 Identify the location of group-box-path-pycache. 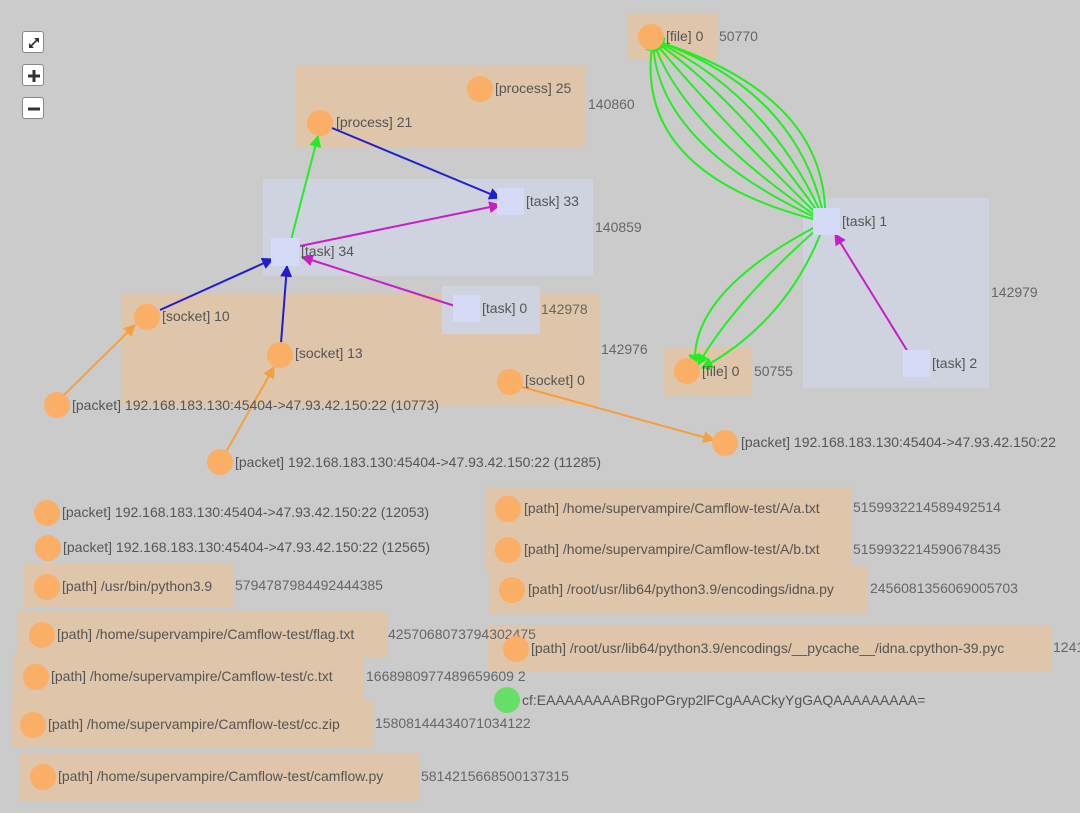
(770, 648).